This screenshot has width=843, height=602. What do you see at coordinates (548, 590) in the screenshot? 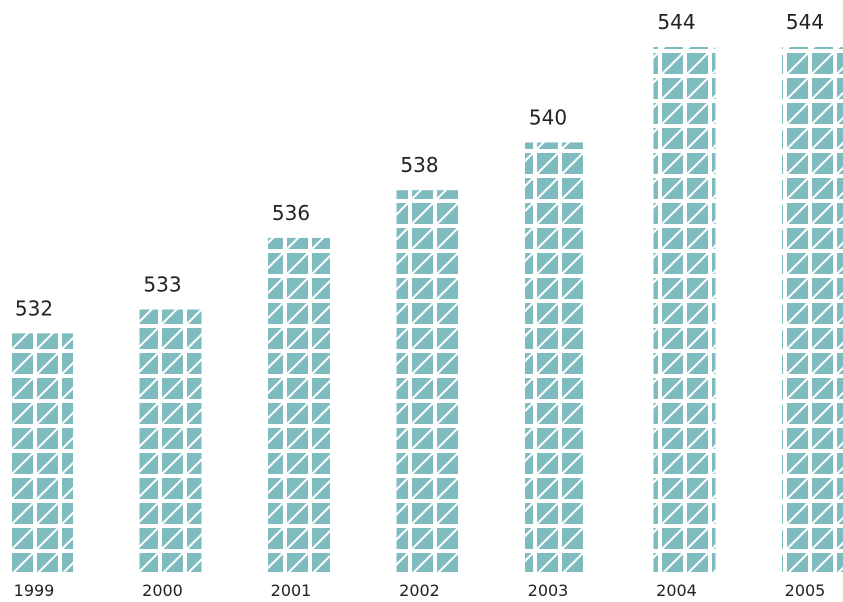
I see `x-tick-label: 2003` at bounding box center [548, 590].